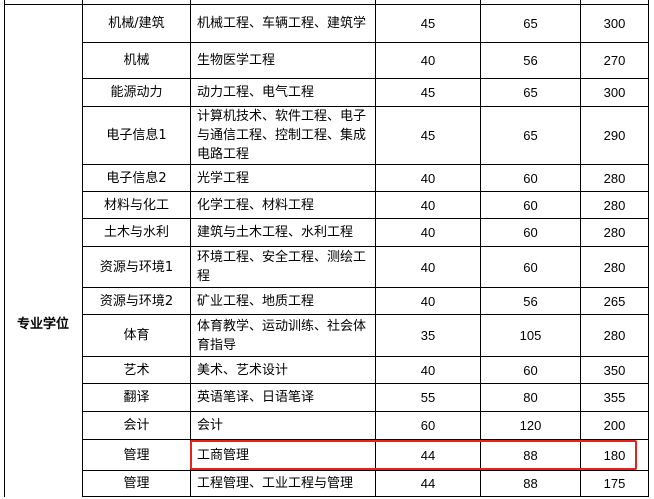  What do you see at coordinates (136, 301) in the screenshot?
I see `category-cell: 资源与环境2` at bounding box center [136, 301].